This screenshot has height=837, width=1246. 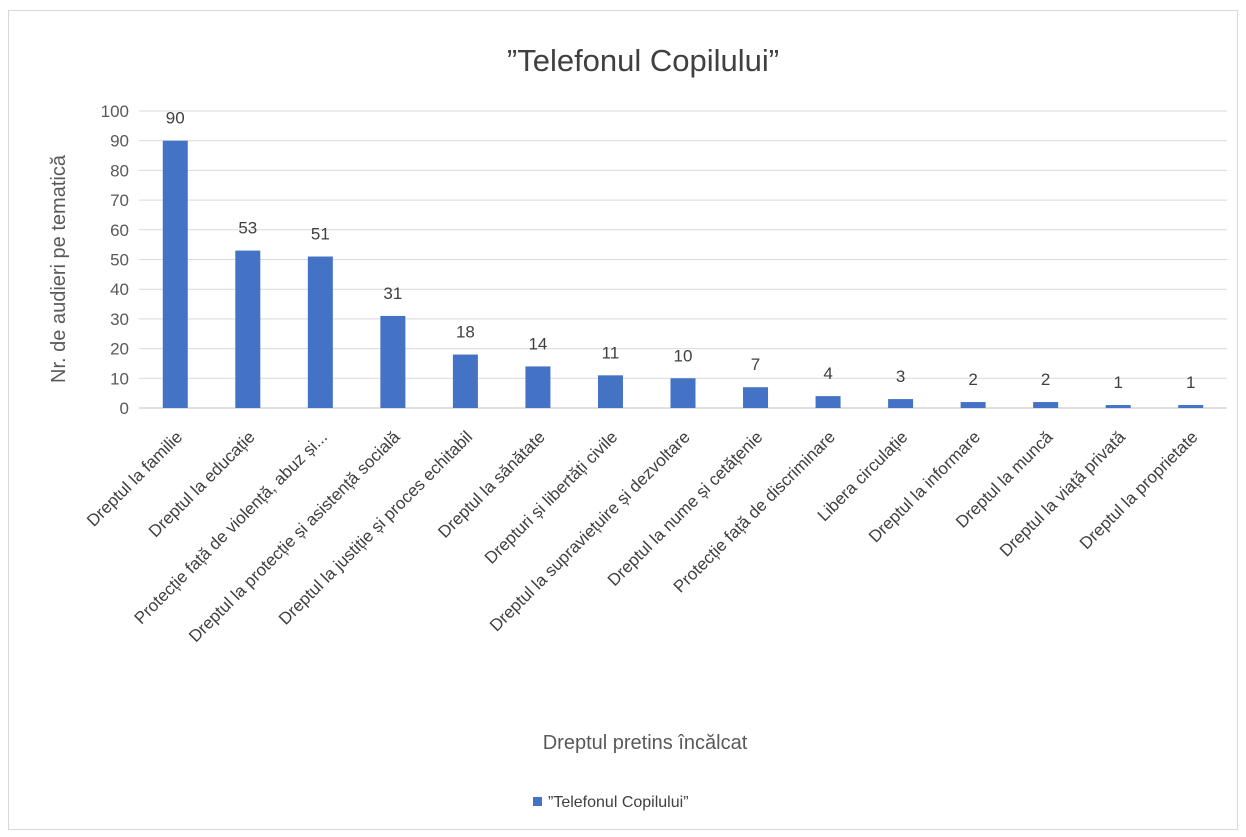 I want to click on legend-swatch, so click(x=537, y=801).